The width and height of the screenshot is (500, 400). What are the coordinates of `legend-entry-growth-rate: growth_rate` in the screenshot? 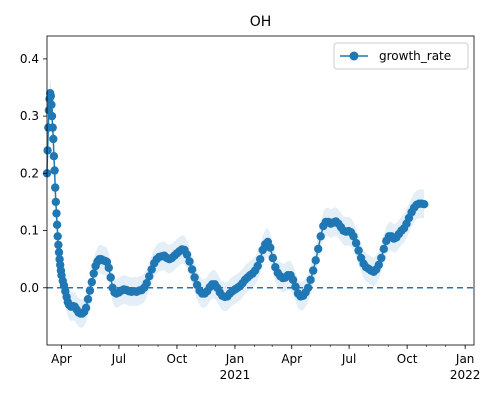 It's located at (415, 56).